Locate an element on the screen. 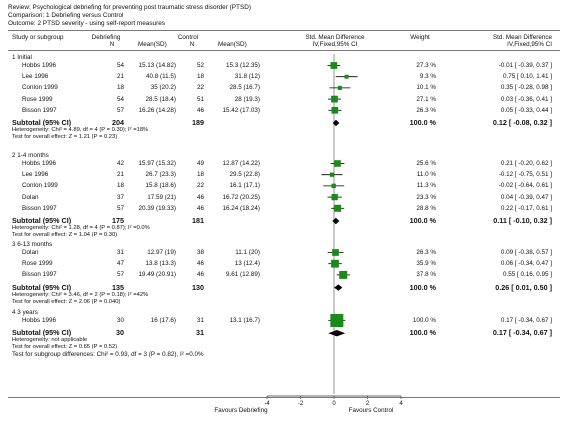 This screenshot has height=421, width=566. weight-cell: 28.8 % is located at coordinates (426, 208).